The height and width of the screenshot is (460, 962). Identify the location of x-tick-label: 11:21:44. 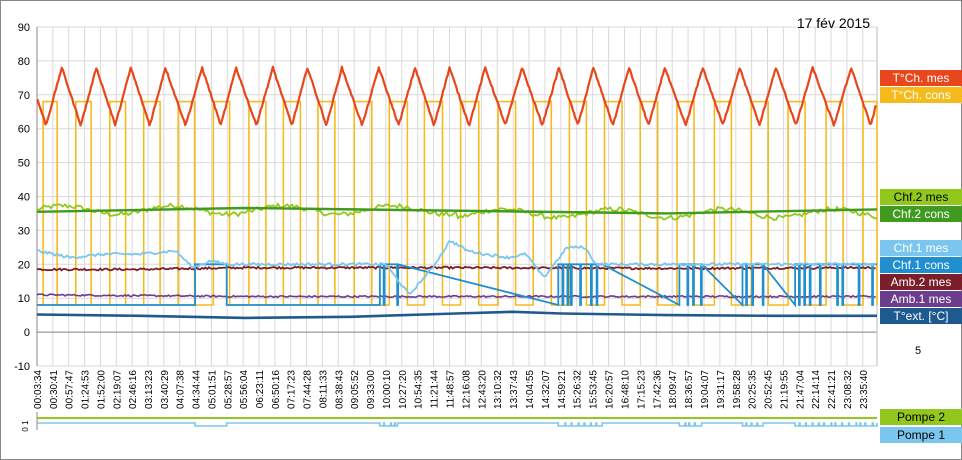
(435, 389).